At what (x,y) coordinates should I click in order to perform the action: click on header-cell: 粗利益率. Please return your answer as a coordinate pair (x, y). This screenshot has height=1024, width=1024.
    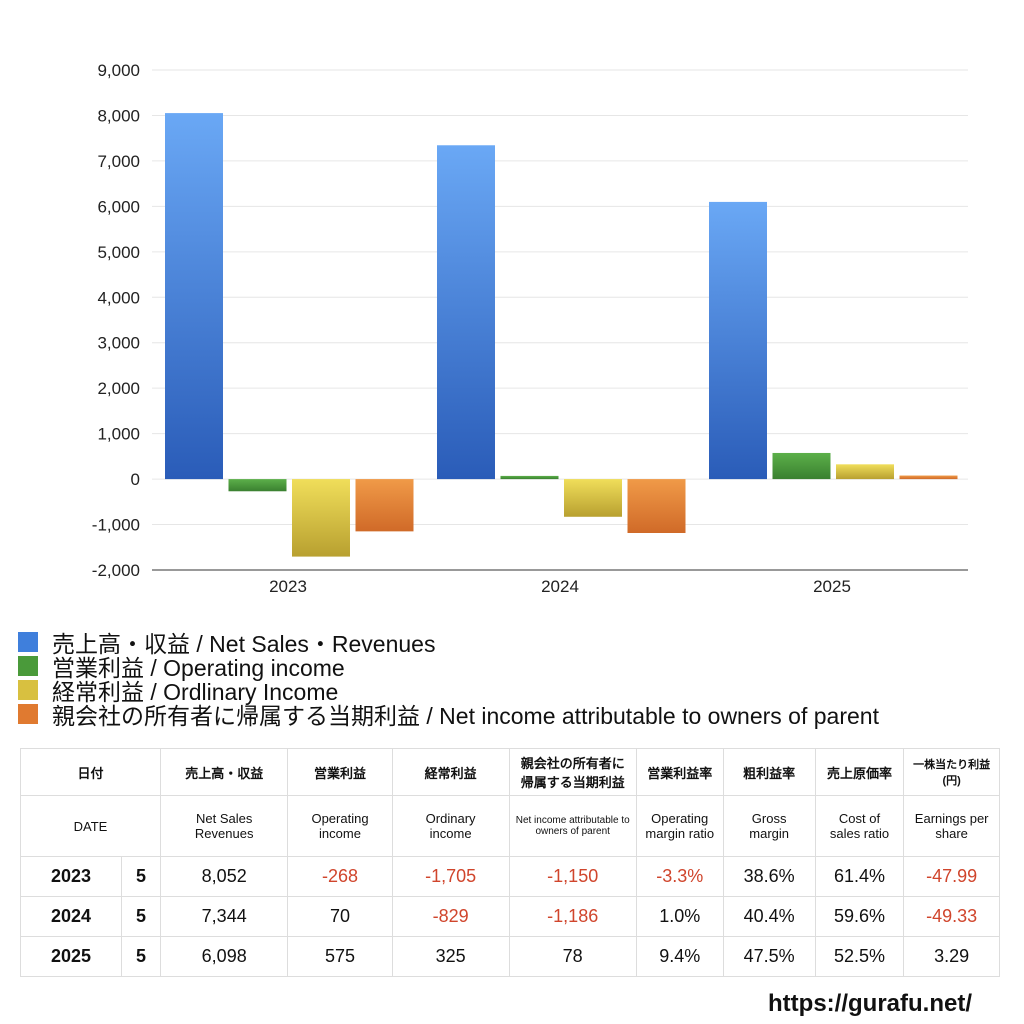
    Looking at the image, I should click on (769, 772).